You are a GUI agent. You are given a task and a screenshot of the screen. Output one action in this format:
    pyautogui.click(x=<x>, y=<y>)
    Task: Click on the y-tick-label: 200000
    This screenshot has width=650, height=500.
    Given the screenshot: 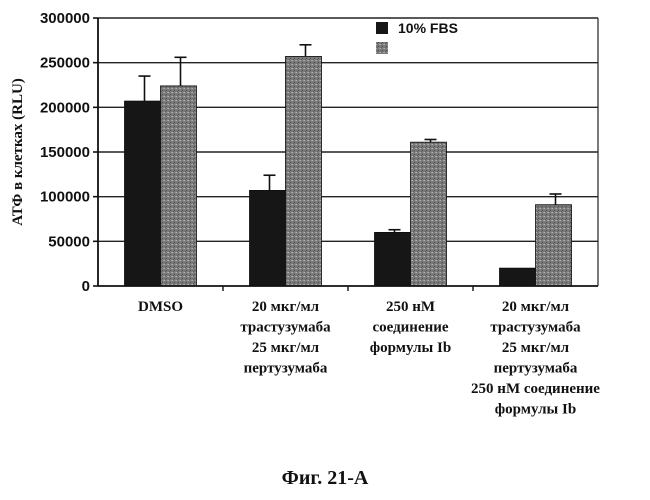 What is the action you would take?
    pyautogui.click(x=65, y=107)
    